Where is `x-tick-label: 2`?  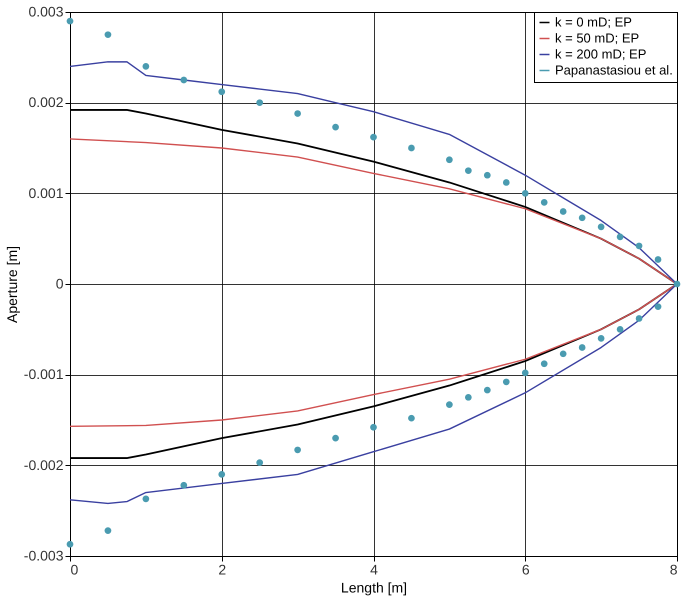 x-tick-label: 2 is located at coordinates (222, 570).